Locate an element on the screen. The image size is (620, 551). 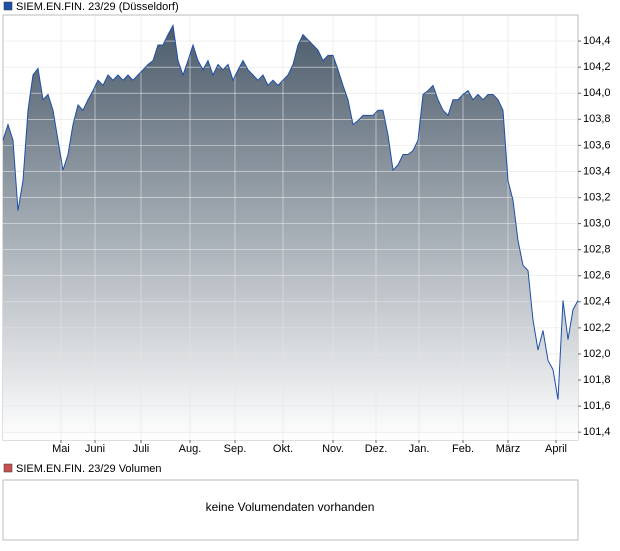
volume-frame is located at coordinates (290, 510).